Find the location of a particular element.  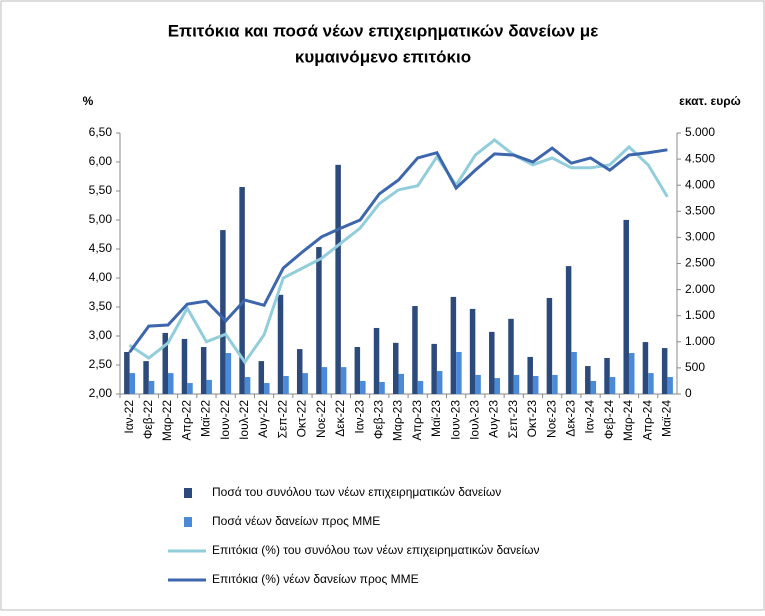

x-tick-label: Ιαν-22 is located at coordinates (129, 417).